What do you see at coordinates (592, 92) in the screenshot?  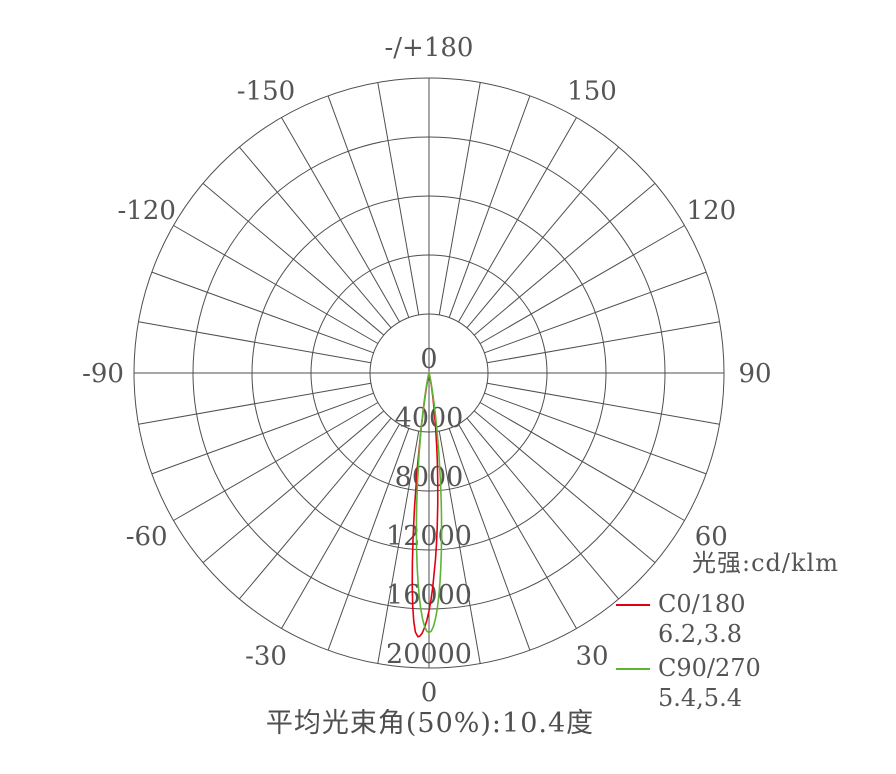 I see `angle-label-150: 150` at bounding box center [592, 92].